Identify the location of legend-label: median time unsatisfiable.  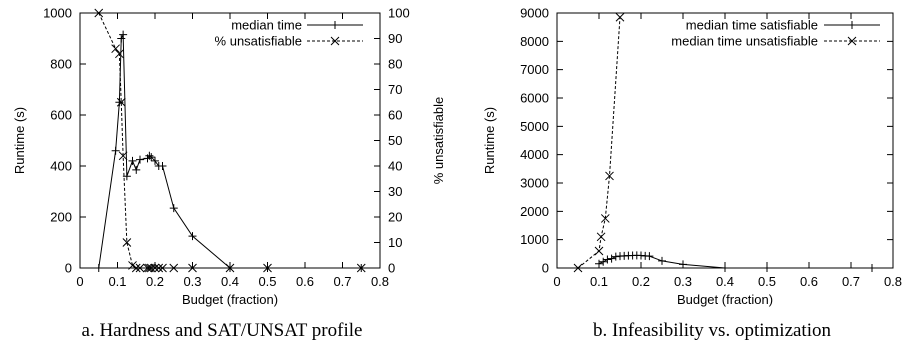
(744, 41).